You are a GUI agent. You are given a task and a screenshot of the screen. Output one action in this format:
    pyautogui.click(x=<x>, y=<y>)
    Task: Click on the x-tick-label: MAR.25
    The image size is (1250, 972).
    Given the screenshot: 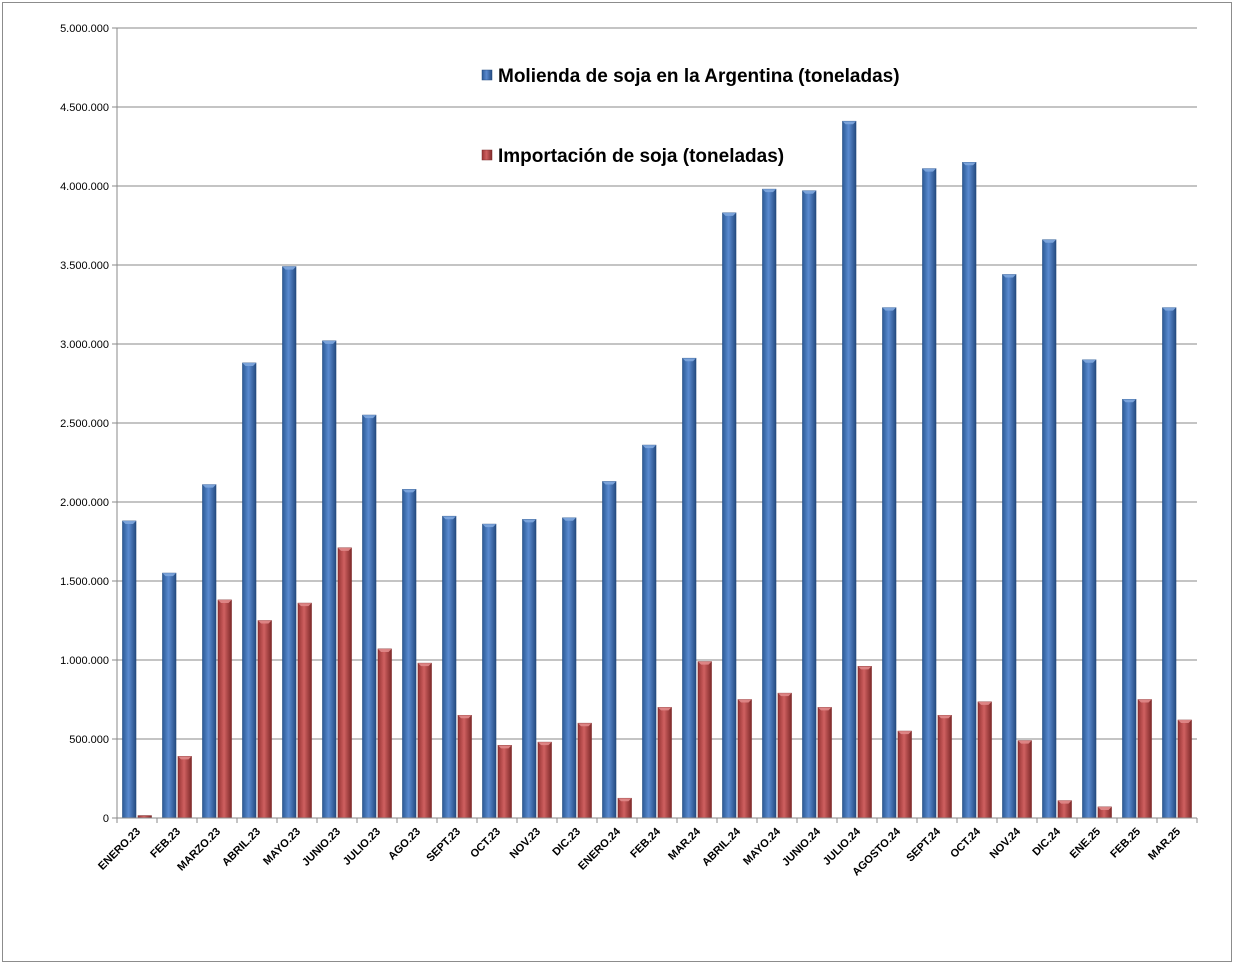 What is the action you would take?
    pyautogui.click(x=1164, y=844)
    